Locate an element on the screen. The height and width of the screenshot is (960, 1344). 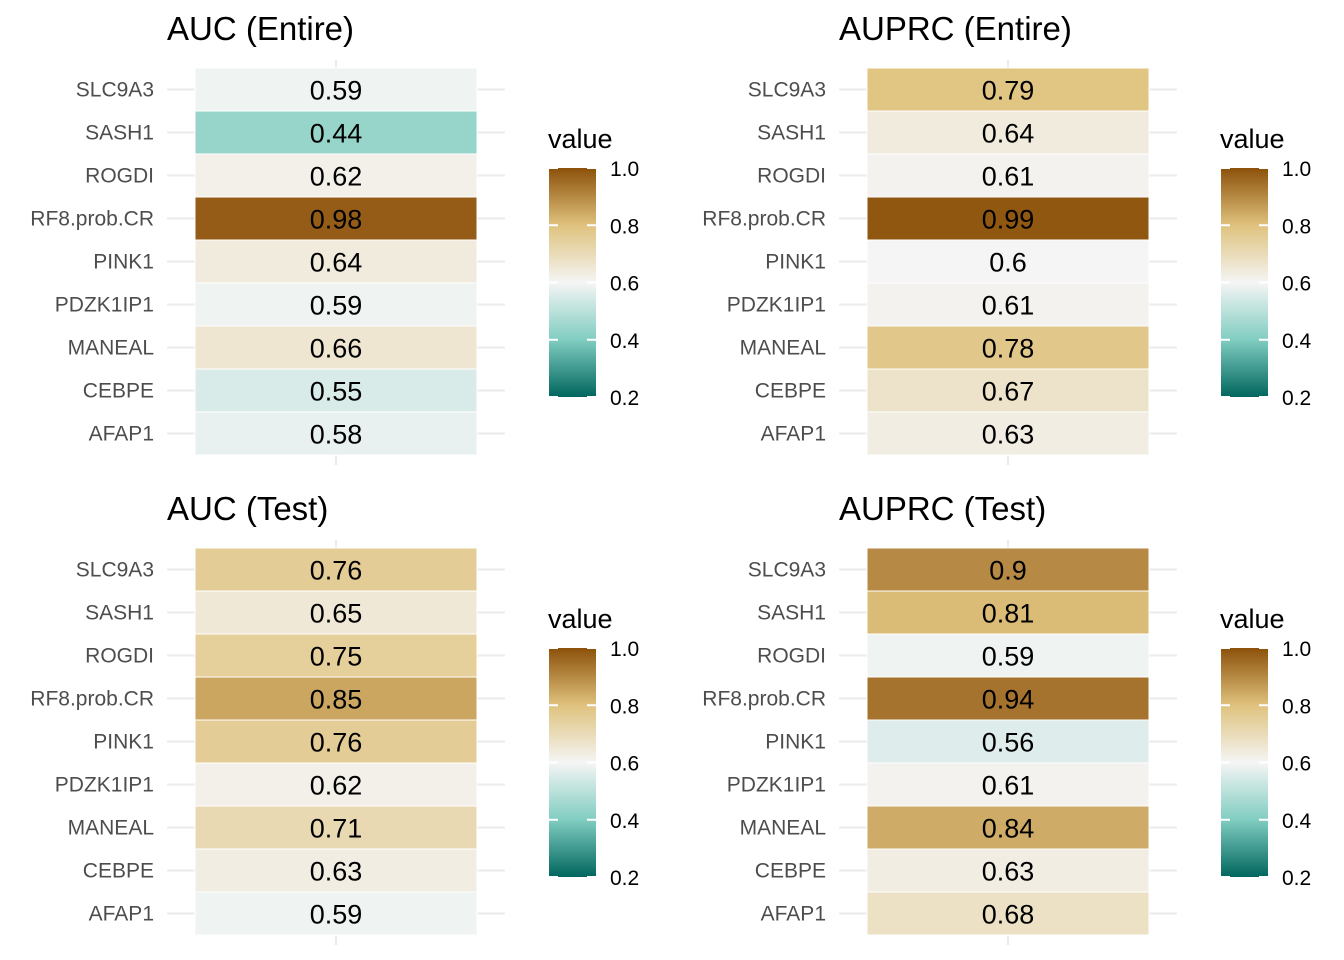
cell-value-label: 0.68 is located at coordinates (1008, 915).